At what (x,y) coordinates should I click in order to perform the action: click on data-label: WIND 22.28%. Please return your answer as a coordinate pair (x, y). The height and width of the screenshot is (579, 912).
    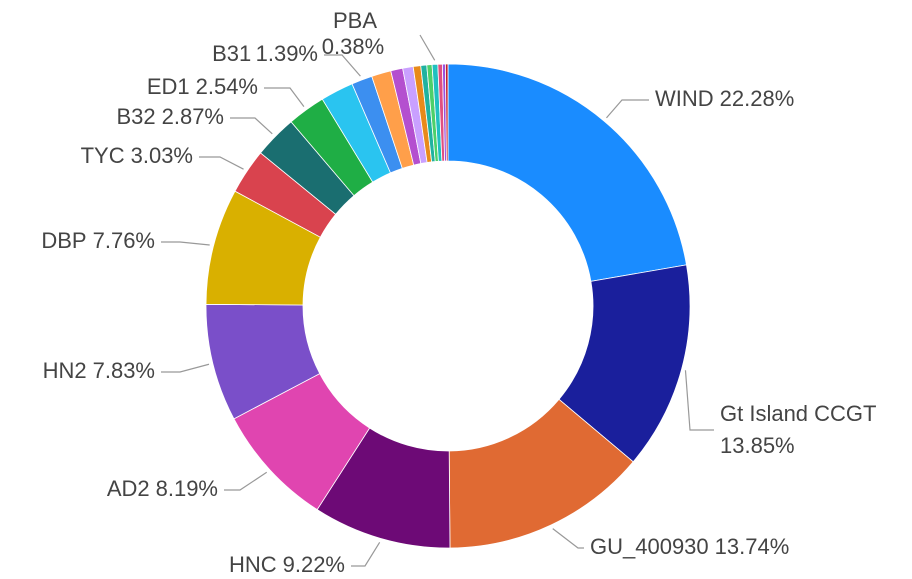
    Looking at the image, I should click on (724, 98).